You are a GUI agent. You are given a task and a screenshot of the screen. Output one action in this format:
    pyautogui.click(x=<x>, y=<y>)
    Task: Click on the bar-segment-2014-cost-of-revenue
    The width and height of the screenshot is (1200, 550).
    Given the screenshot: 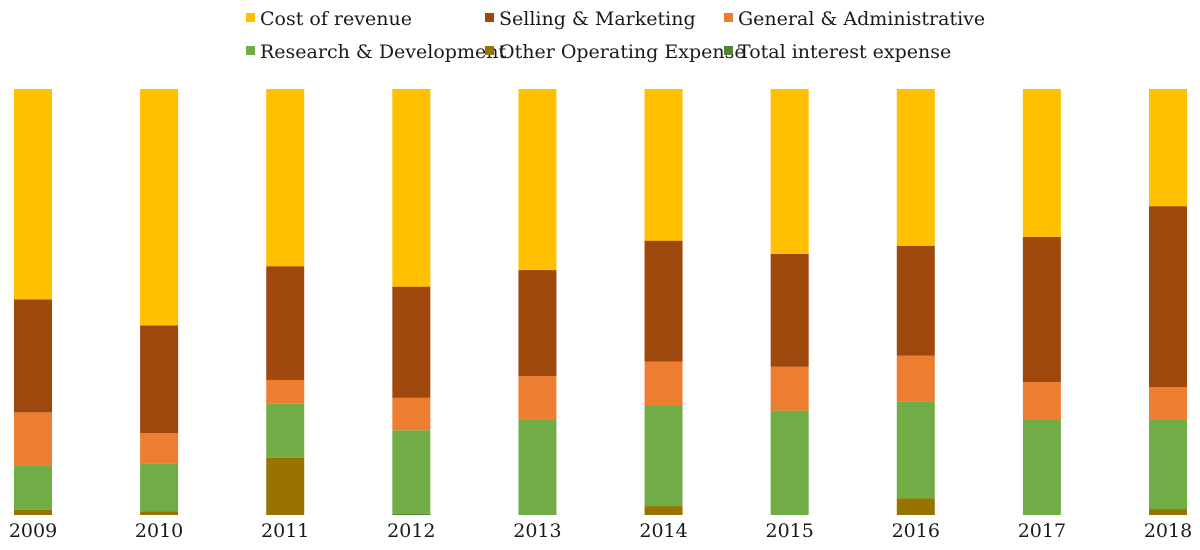 What is the action you would take?
    pyautogui.click(x=663, y=165)
    